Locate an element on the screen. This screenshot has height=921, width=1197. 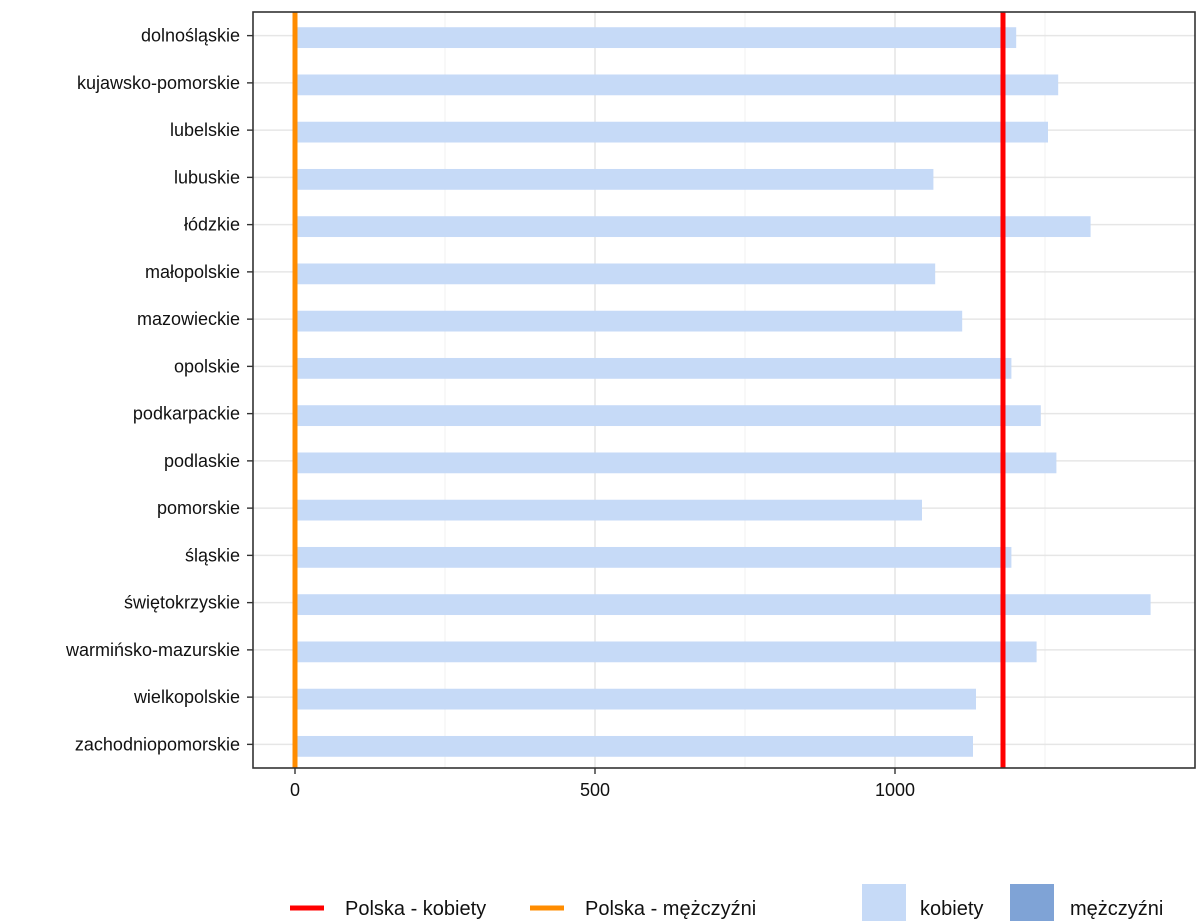
y-tick-label: warmińsko-mazurskie is located at coordinates (152, 650).